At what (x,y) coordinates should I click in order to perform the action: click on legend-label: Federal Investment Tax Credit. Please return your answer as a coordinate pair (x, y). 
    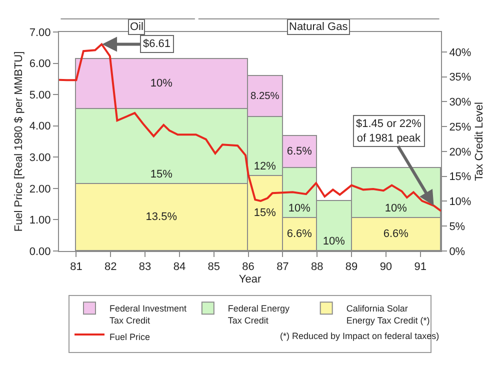
    Looking at the image, I should click on (149, 315).